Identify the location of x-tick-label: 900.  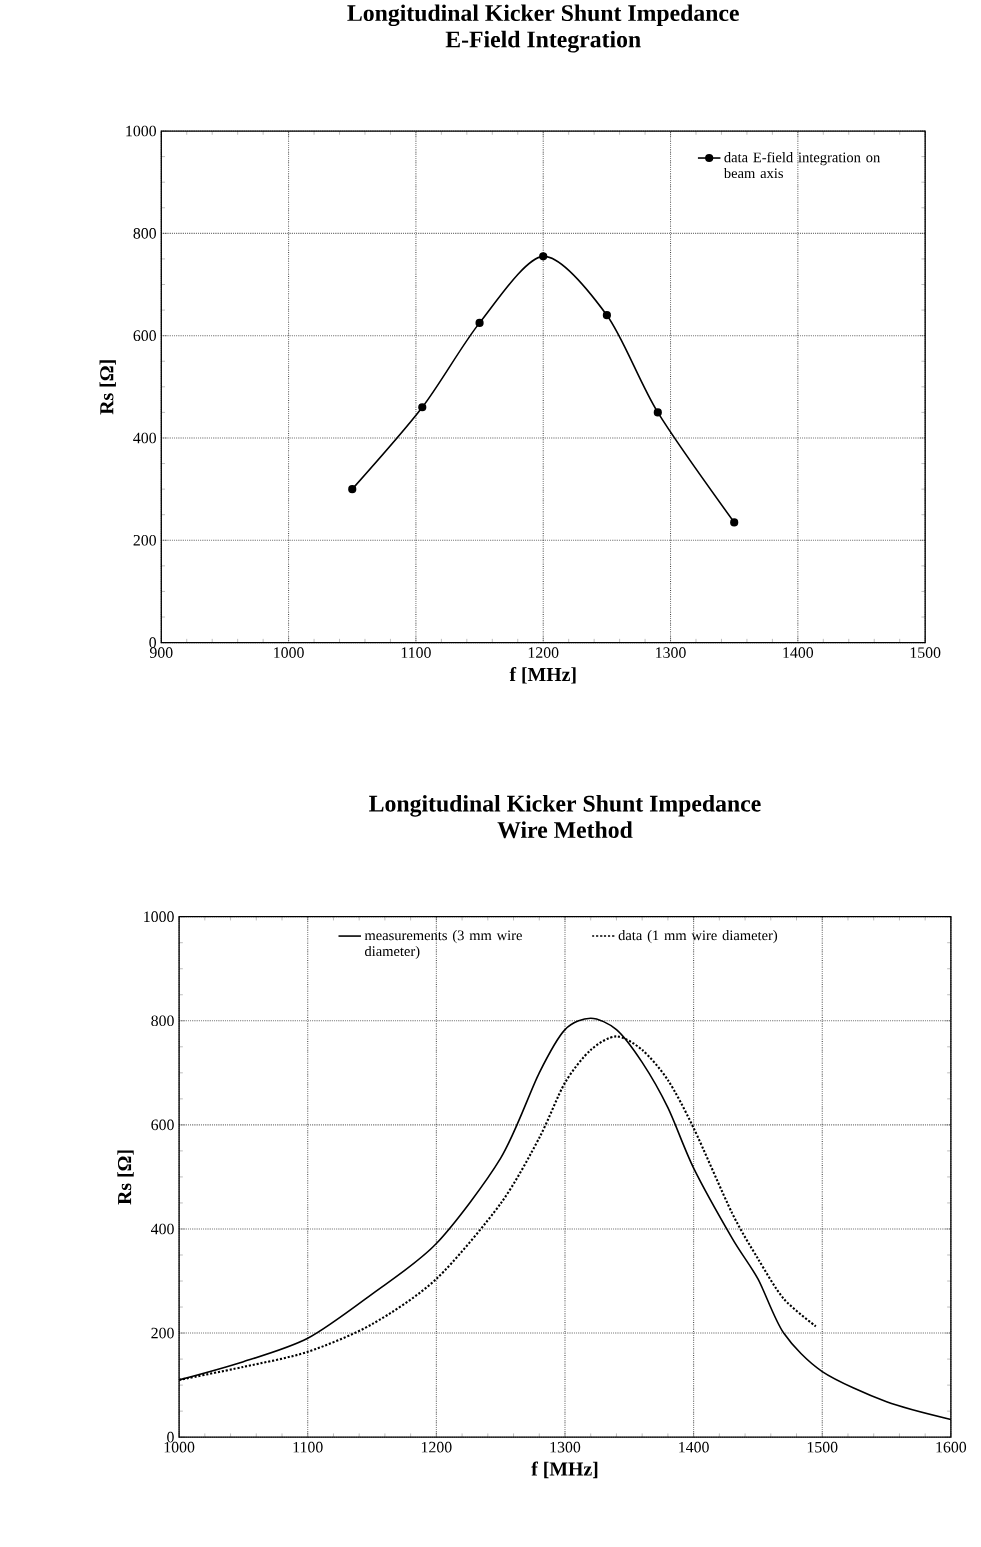
(161, 652).